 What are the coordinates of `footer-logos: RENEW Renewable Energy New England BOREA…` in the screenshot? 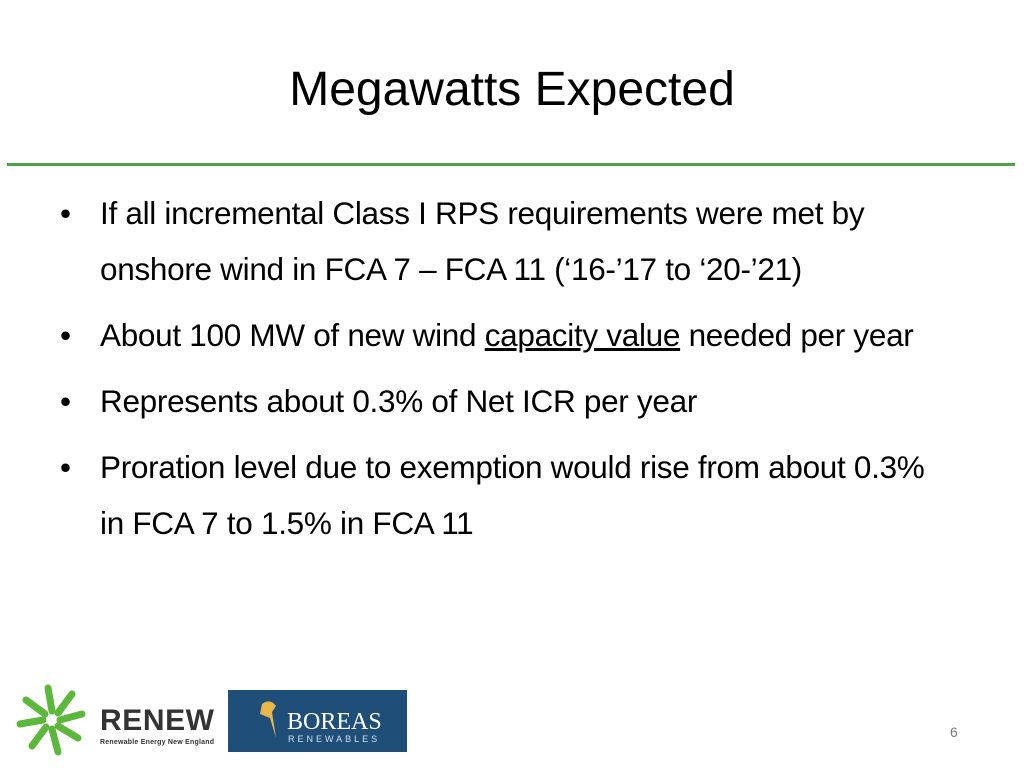 It's located at (211, 720).